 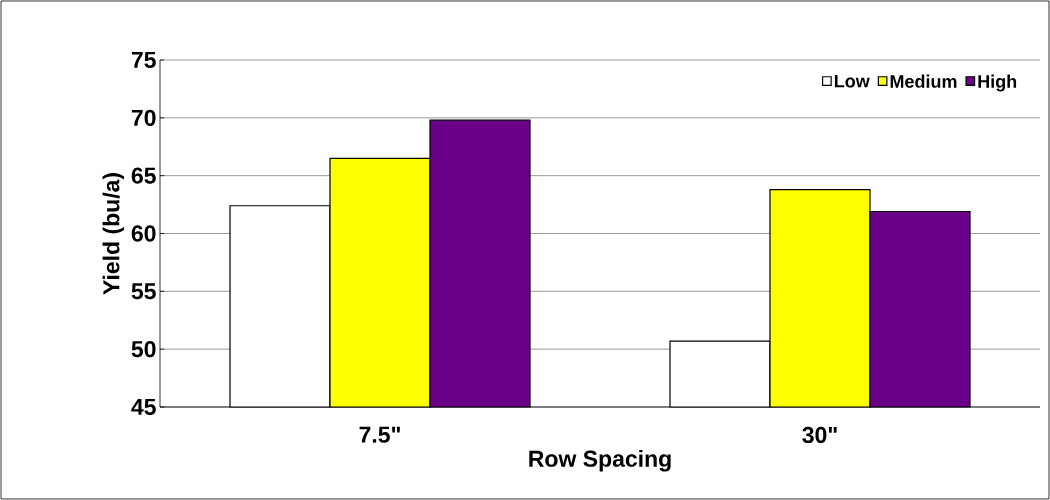 What do you see at coordinates (379, 434) in the screenshot?
I see `x-tick-label: 7.5"` at bounding box center [379, 434].